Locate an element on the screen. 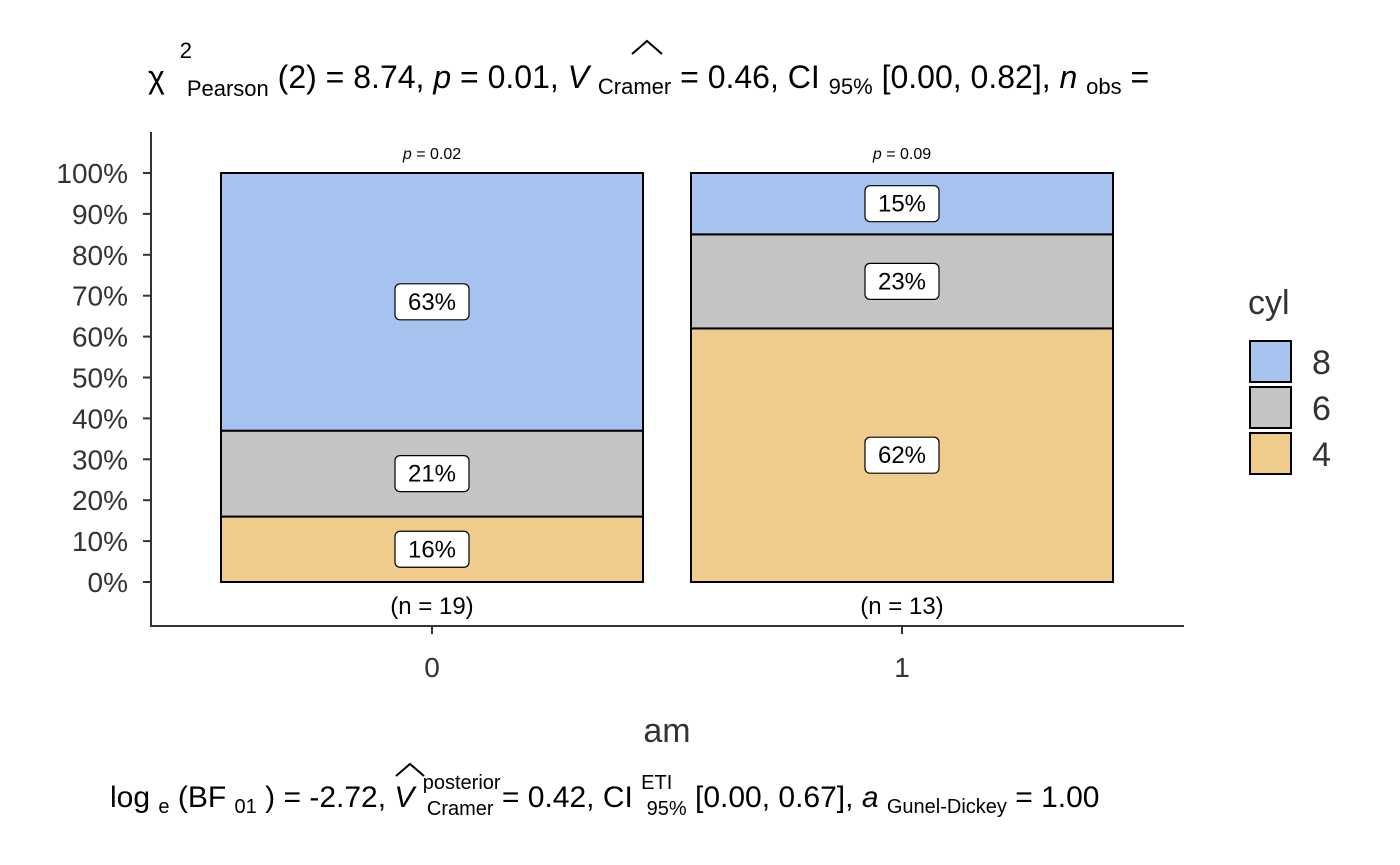 This screenshot has height=865, width=1400. title-chi-superscript: 2 is located at coordinates (186, 50).